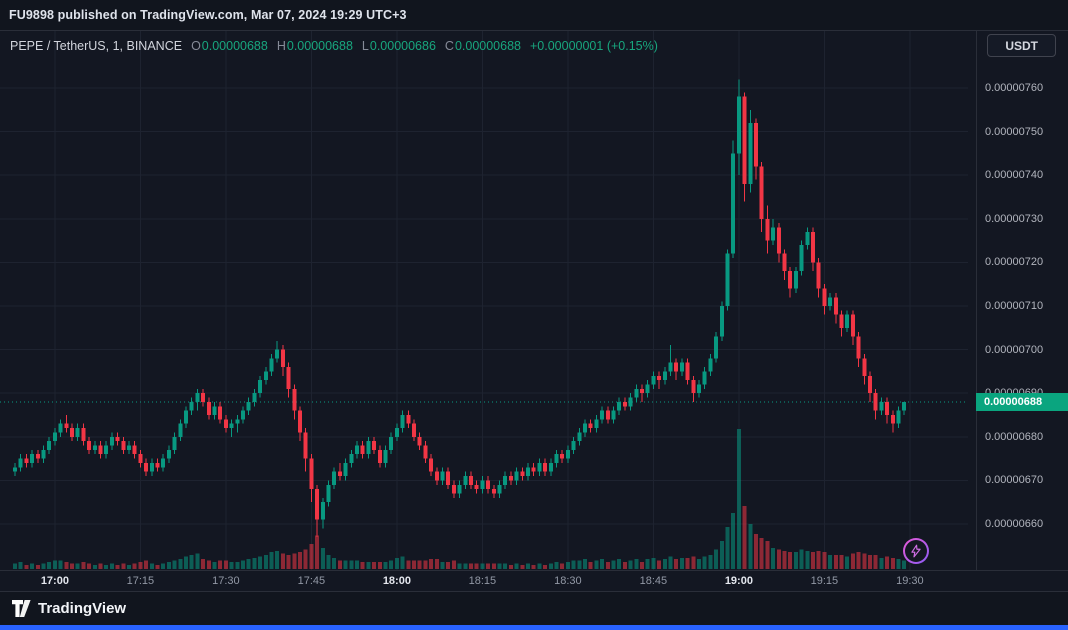 This screenshot has height=630, width=1068. What do you see at coordinates (1014, 349) in the screenshot?
I see `price-axis-label: 0.00000700` at bounding box center [1014, 349].